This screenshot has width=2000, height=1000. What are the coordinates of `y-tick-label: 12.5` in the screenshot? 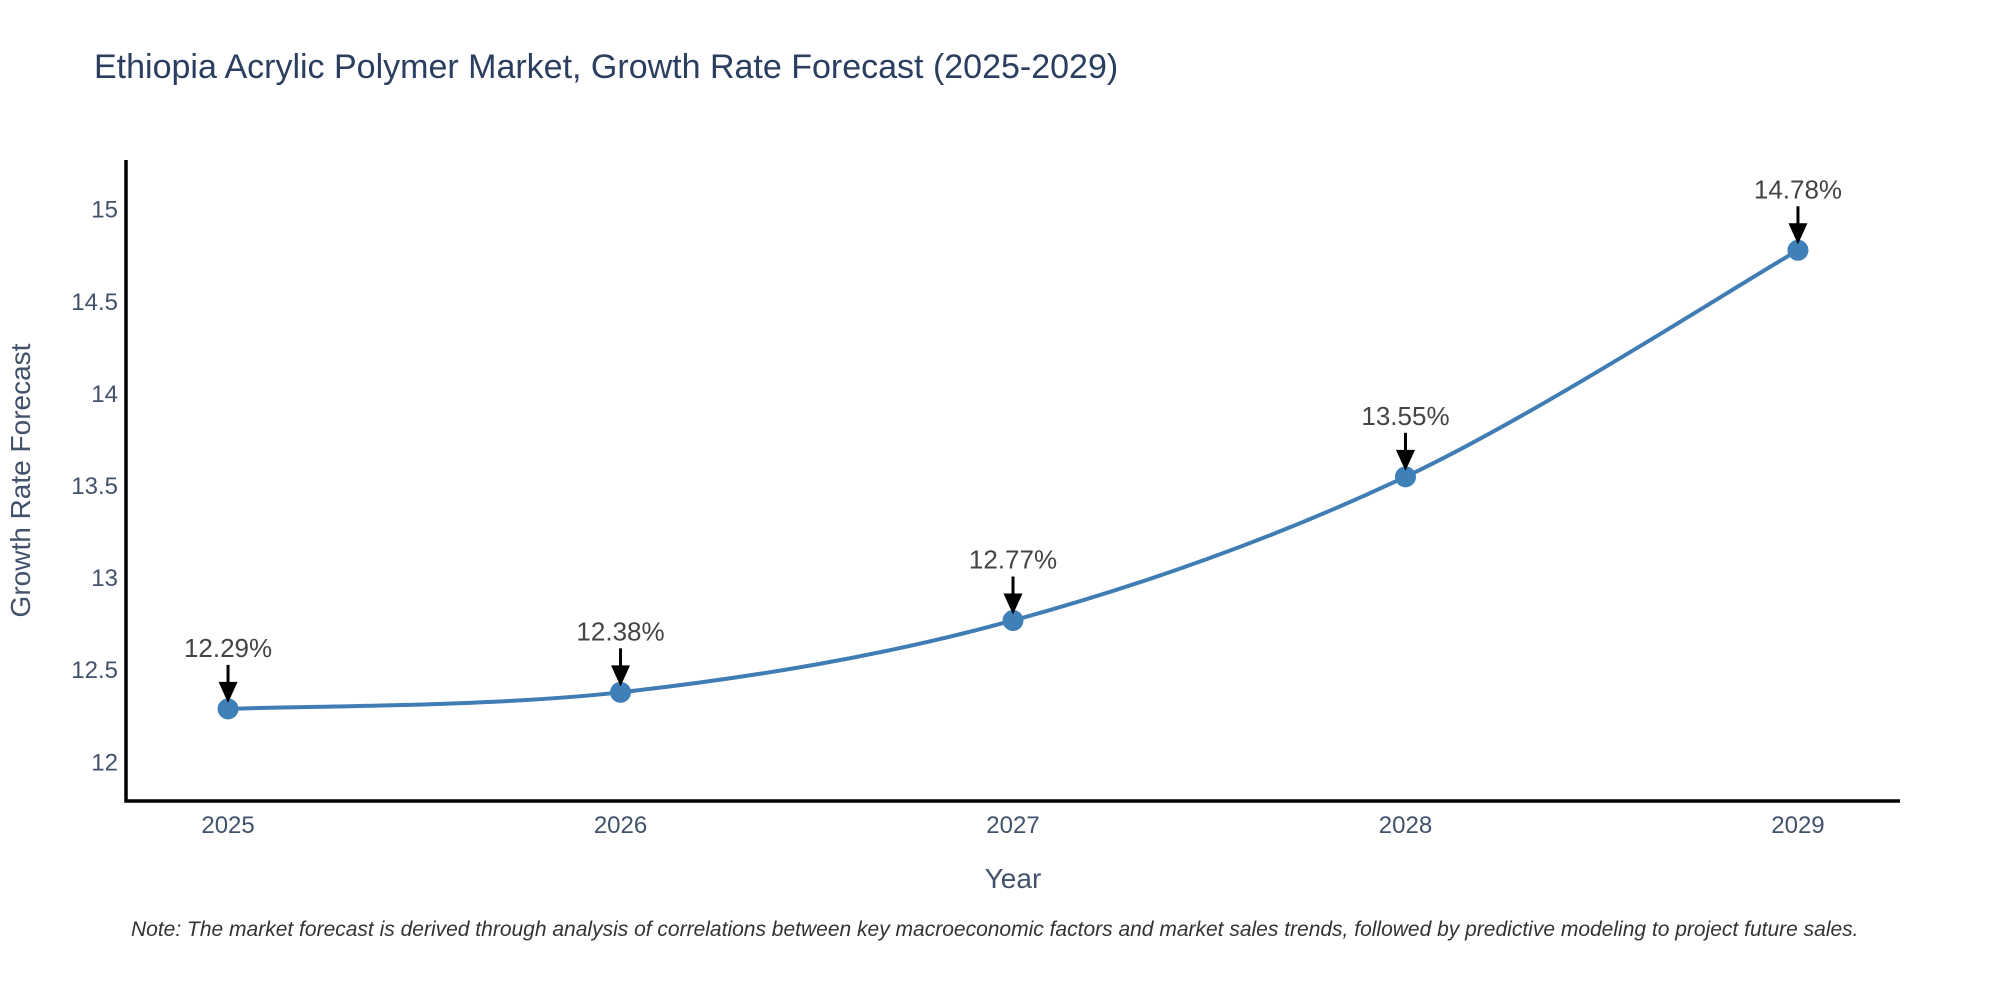 It's located at (94, 670).